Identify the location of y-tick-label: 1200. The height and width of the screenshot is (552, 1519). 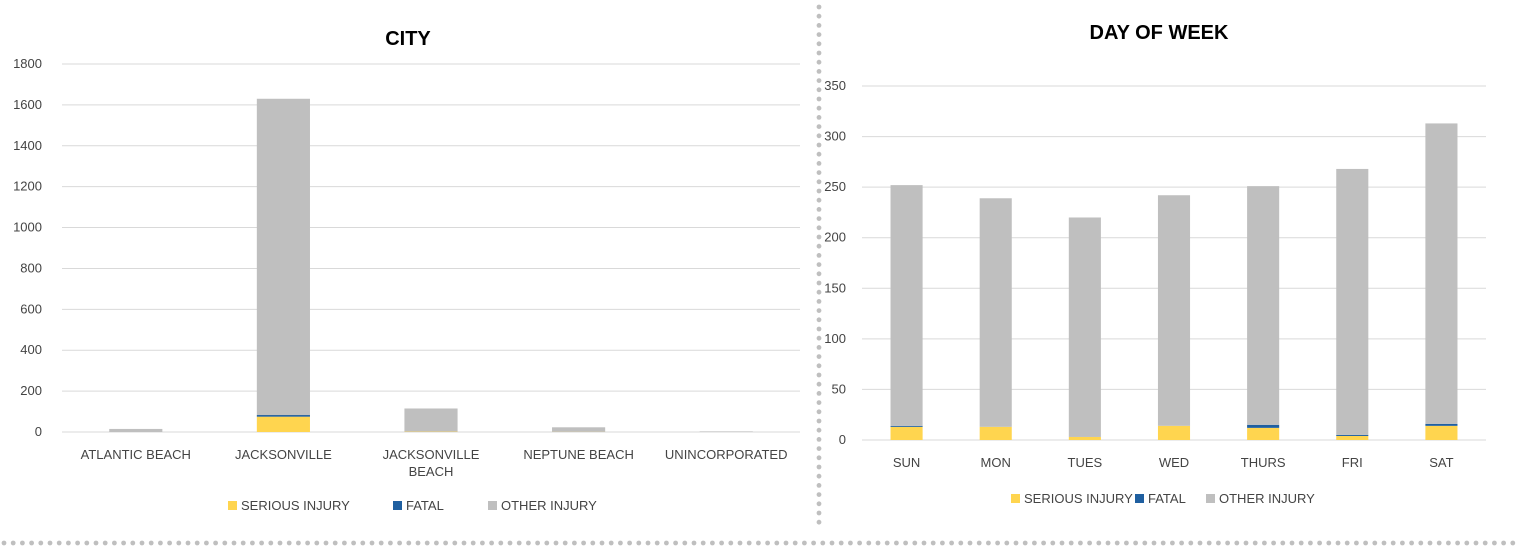
(27, 186).